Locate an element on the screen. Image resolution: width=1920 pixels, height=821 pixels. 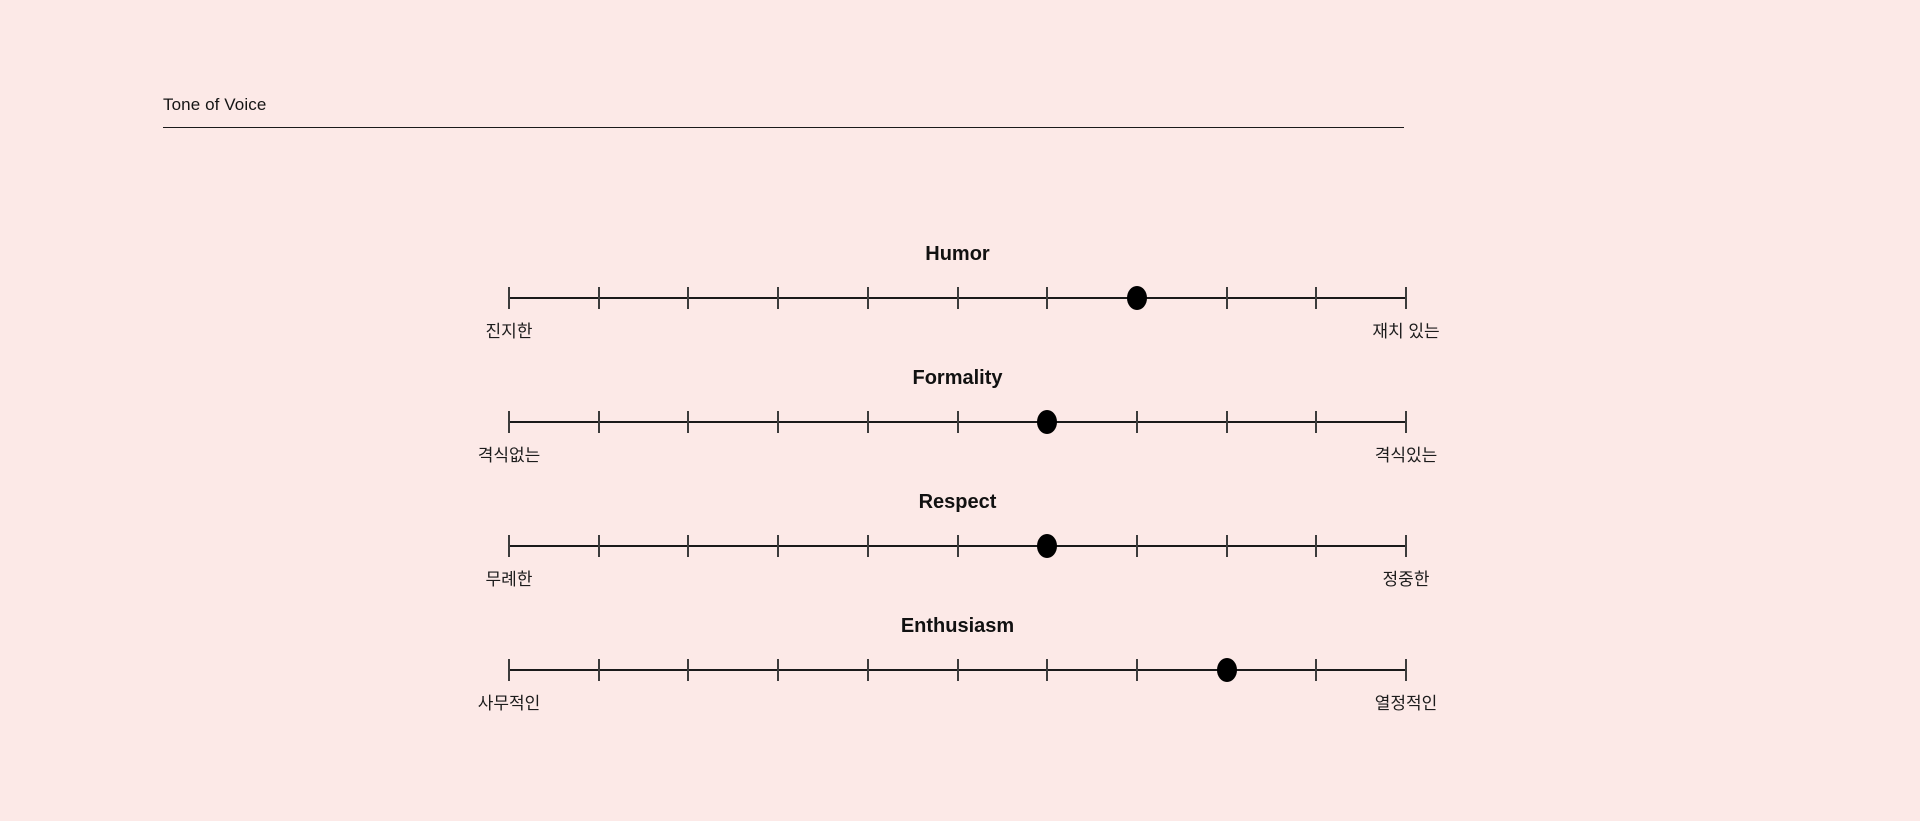
slider-min-label: 격식없는 is located at coordinates (509, 455).